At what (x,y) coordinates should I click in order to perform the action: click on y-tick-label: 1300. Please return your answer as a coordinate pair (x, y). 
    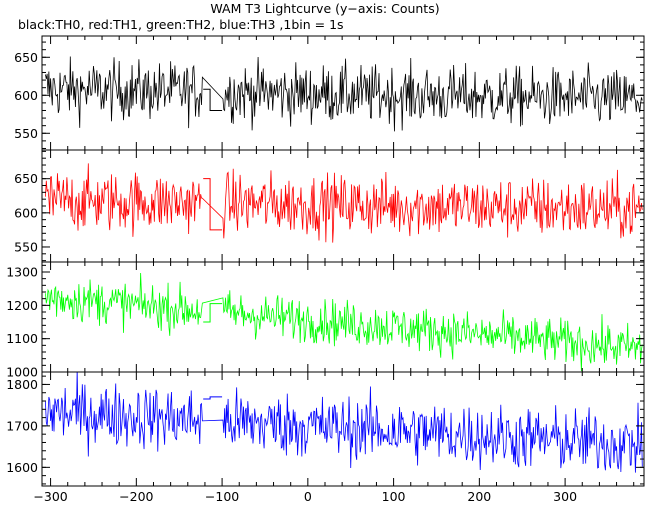
    Looking at the image, I should click on (22, 272).